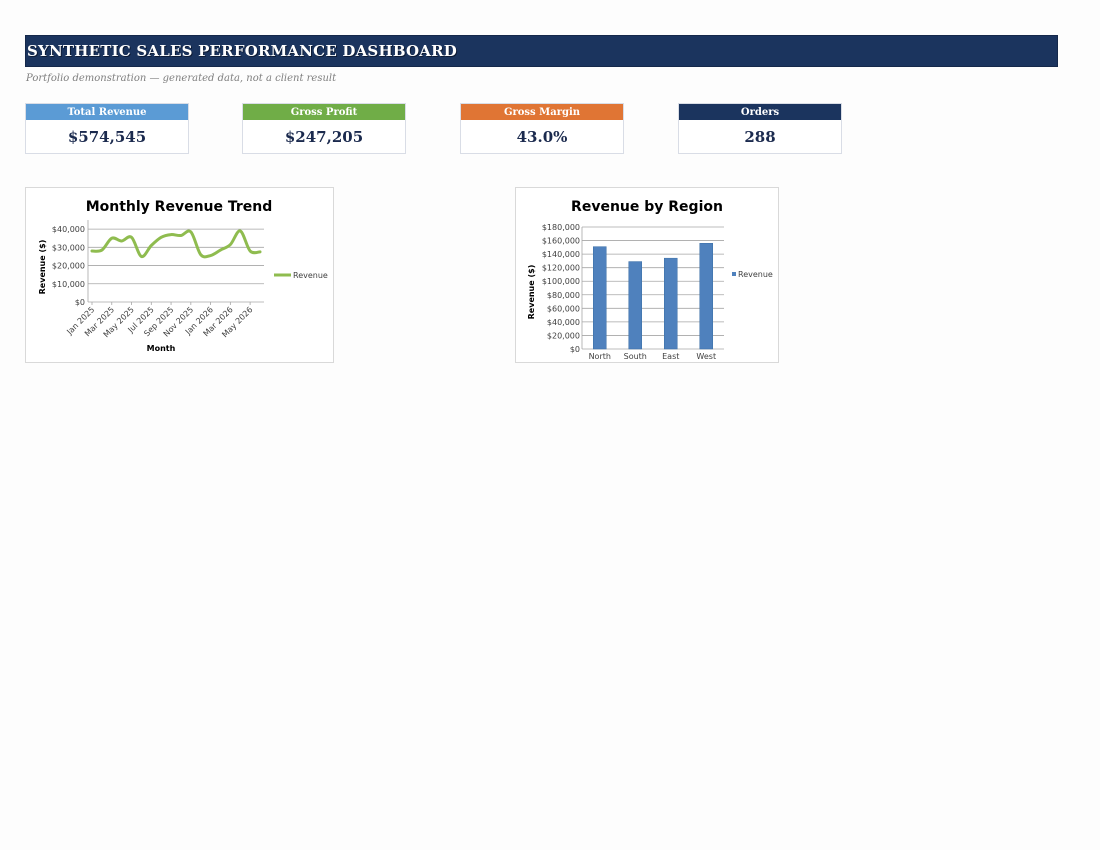 Image resolution: width=1100 pixels, height=850 pixels. Describe the element at coordinates (600, 356) in the screenshot. I see `x-tick-label: North` at that location.